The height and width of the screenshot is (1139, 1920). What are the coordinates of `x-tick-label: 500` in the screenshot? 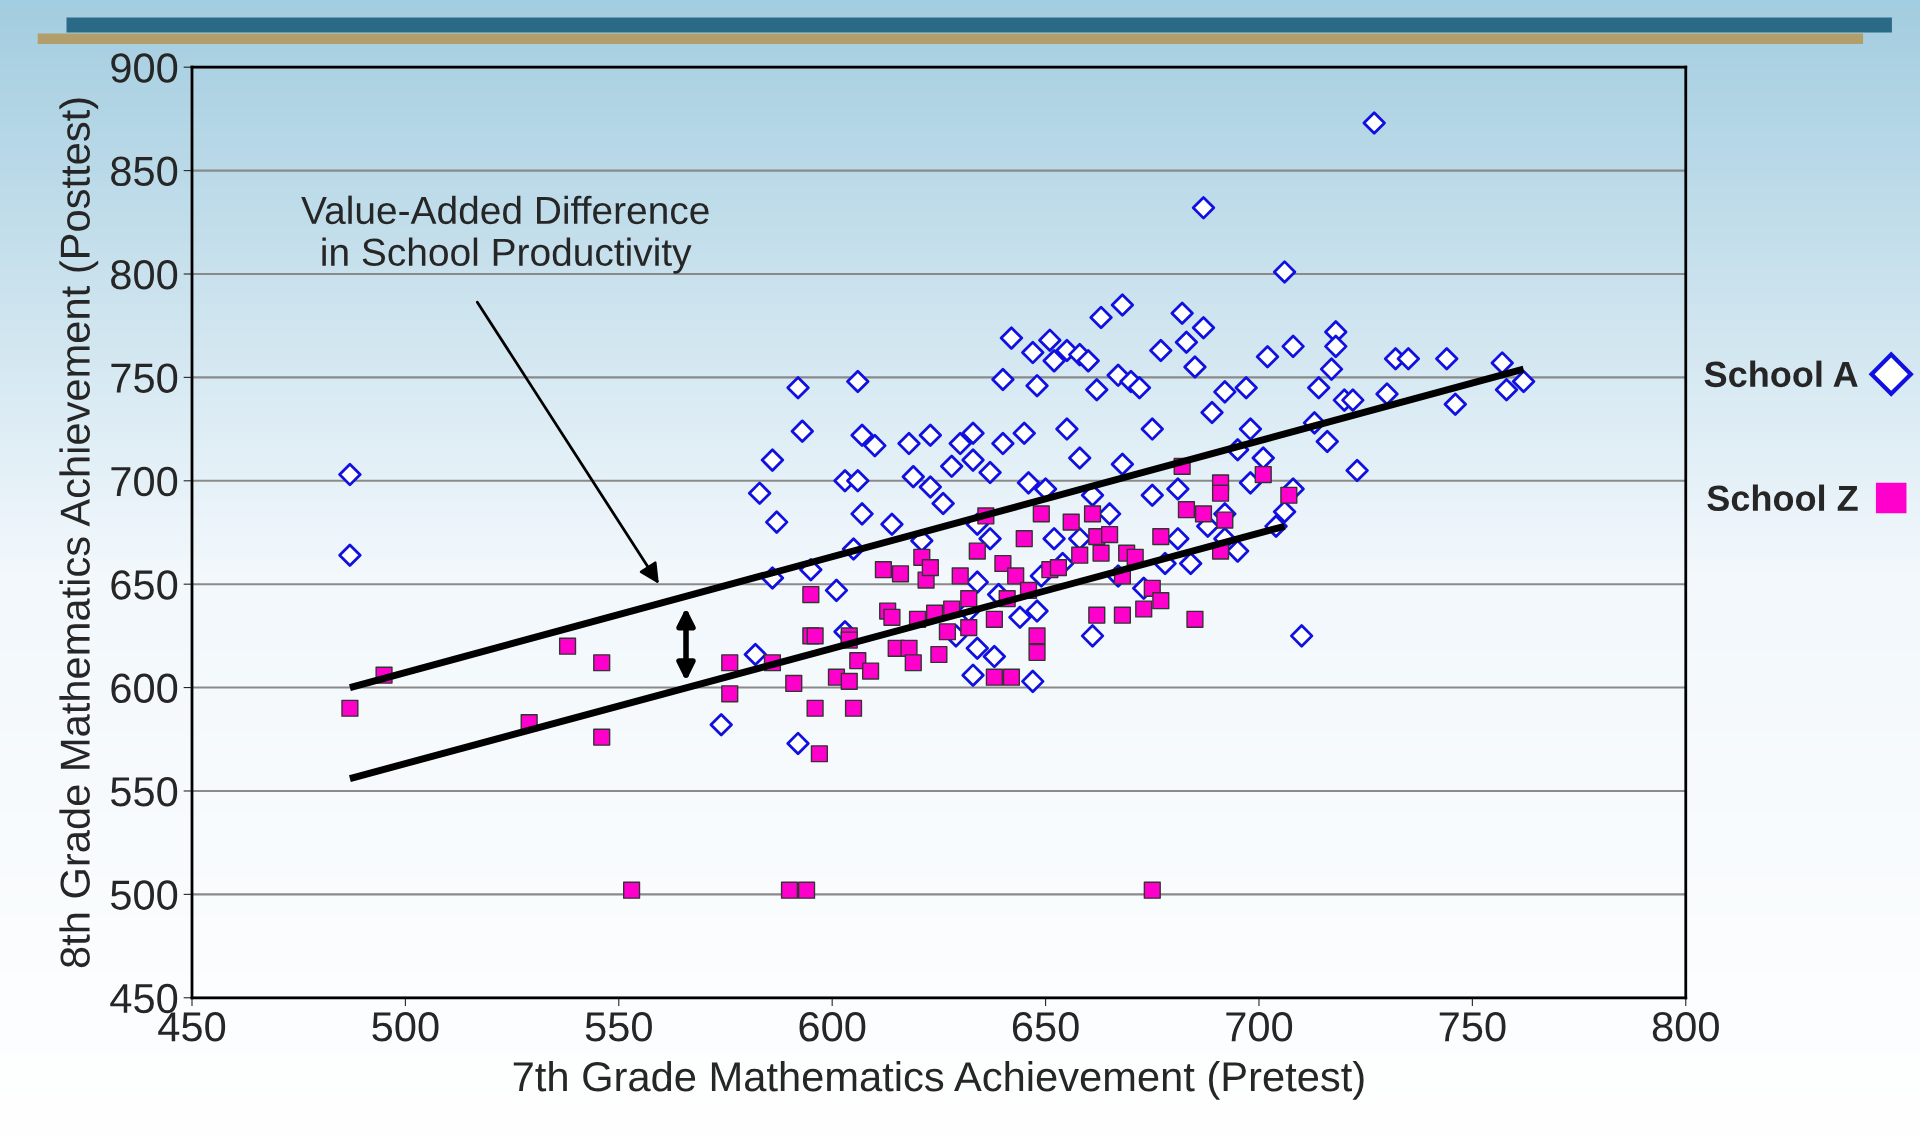 It's located at (405, 1027).